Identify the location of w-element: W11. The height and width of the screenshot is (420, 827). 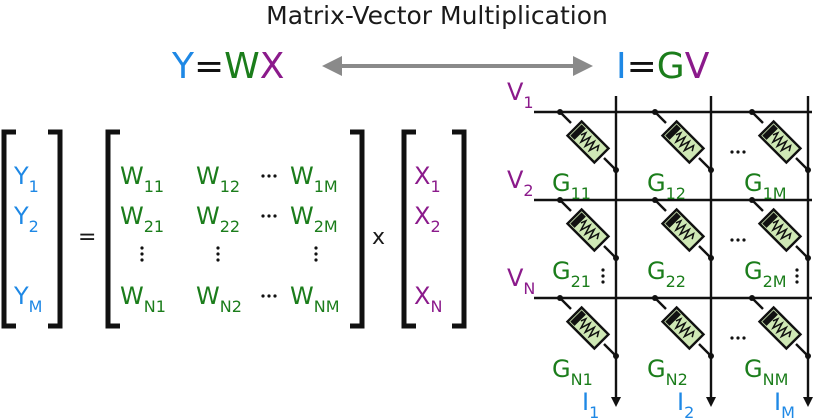
(142, 179).